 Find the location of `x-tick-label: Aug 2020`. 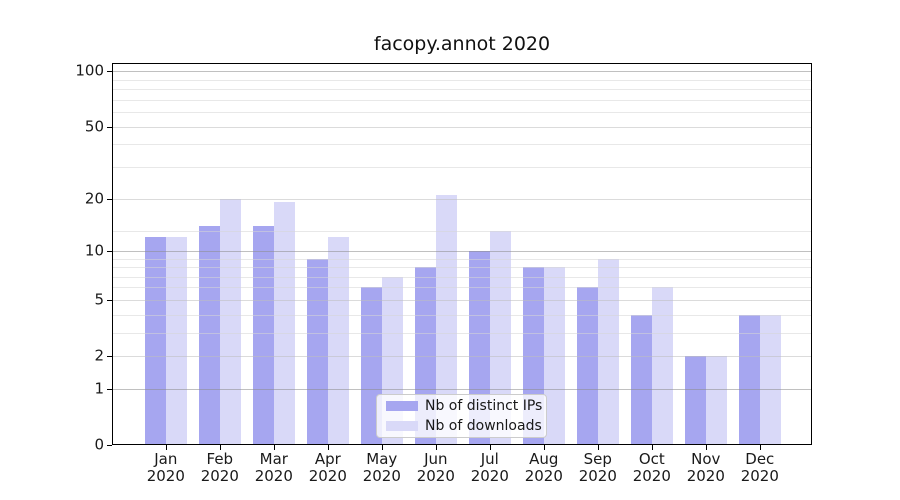

x-tick-label: Aug 2020 is located at coordinates (544, 468).